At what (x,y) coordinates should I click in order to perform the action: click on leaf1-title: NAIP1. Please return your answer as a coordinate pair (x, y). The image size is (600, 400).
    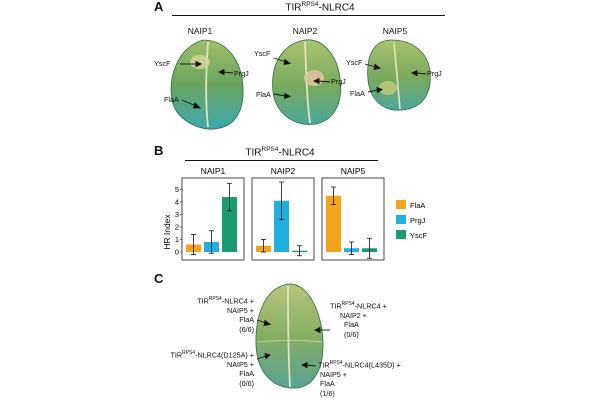
    Looking at the image, I should click on (200, 31).